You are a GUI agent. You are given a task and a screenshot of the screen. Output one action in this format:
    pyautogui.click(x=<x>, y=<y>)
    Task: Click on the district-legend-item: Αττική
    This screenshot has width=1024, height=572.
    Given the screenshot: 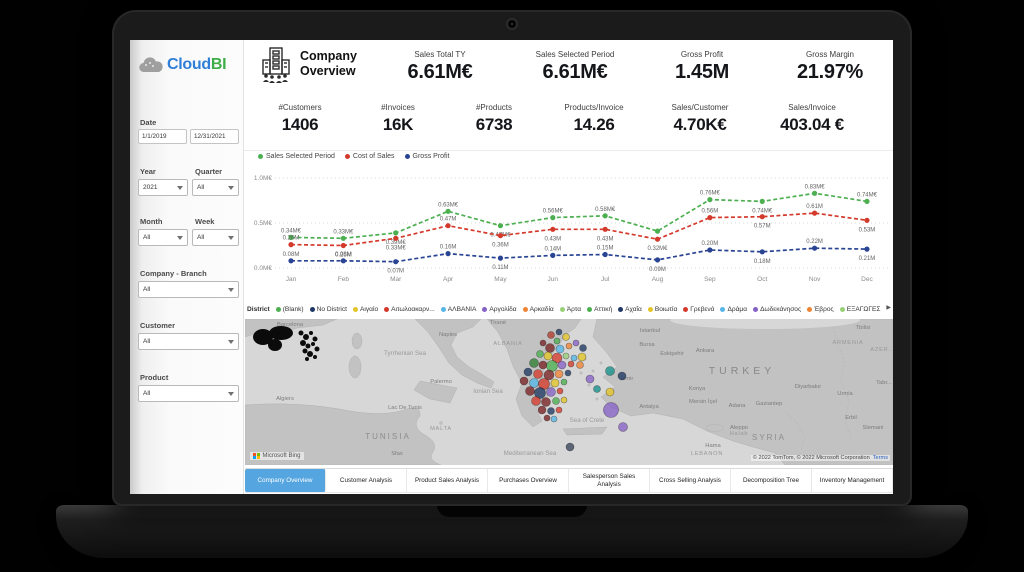 What is the action you would take?
    pyautogui.click(x=599, y=309)
    